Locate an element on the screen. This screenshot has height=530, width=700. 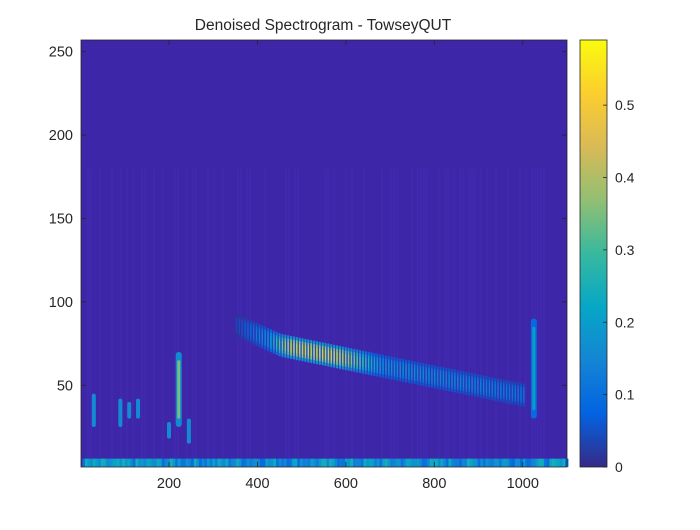
colorbar-tick-label: 0.5 is located at coordinates (625, 105).